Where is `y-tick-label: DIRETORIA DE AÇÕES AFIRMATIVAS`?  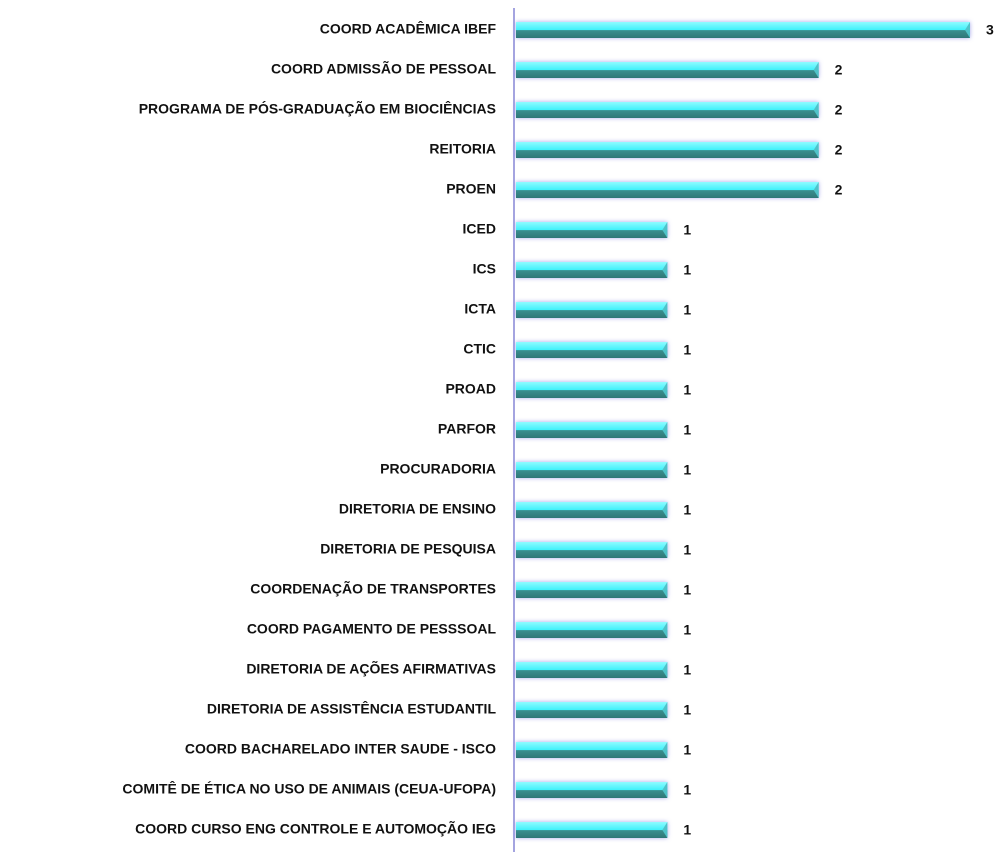
y-tick-label: DIRETORIA DE AÇÕES AFIRMATIVAS is located at coordinates (371, 668).